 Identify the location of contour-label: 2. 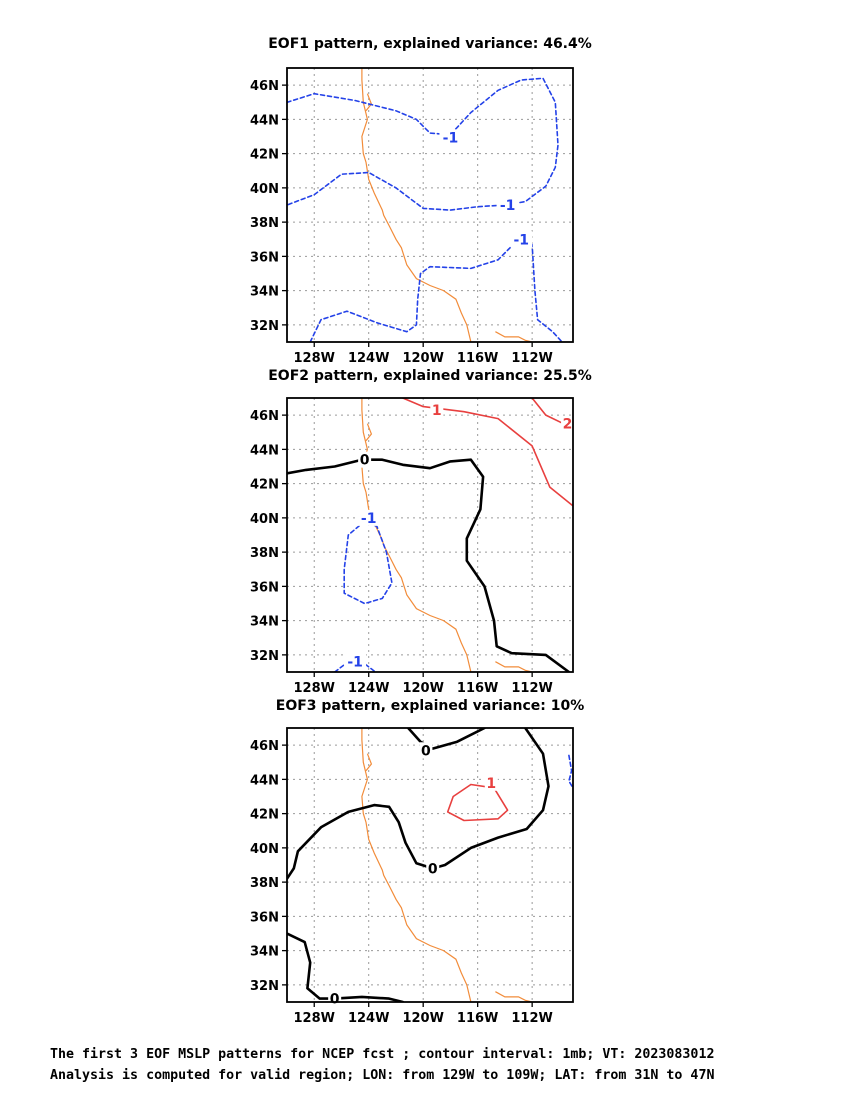
(568, 424).